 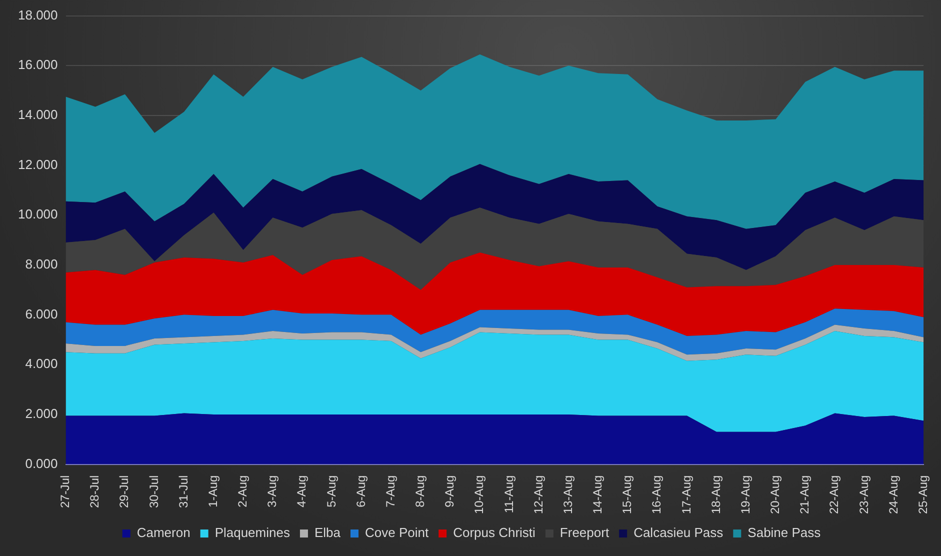 I want to click on x-tick-label: 24-Aug, so click(x=893, y=494).